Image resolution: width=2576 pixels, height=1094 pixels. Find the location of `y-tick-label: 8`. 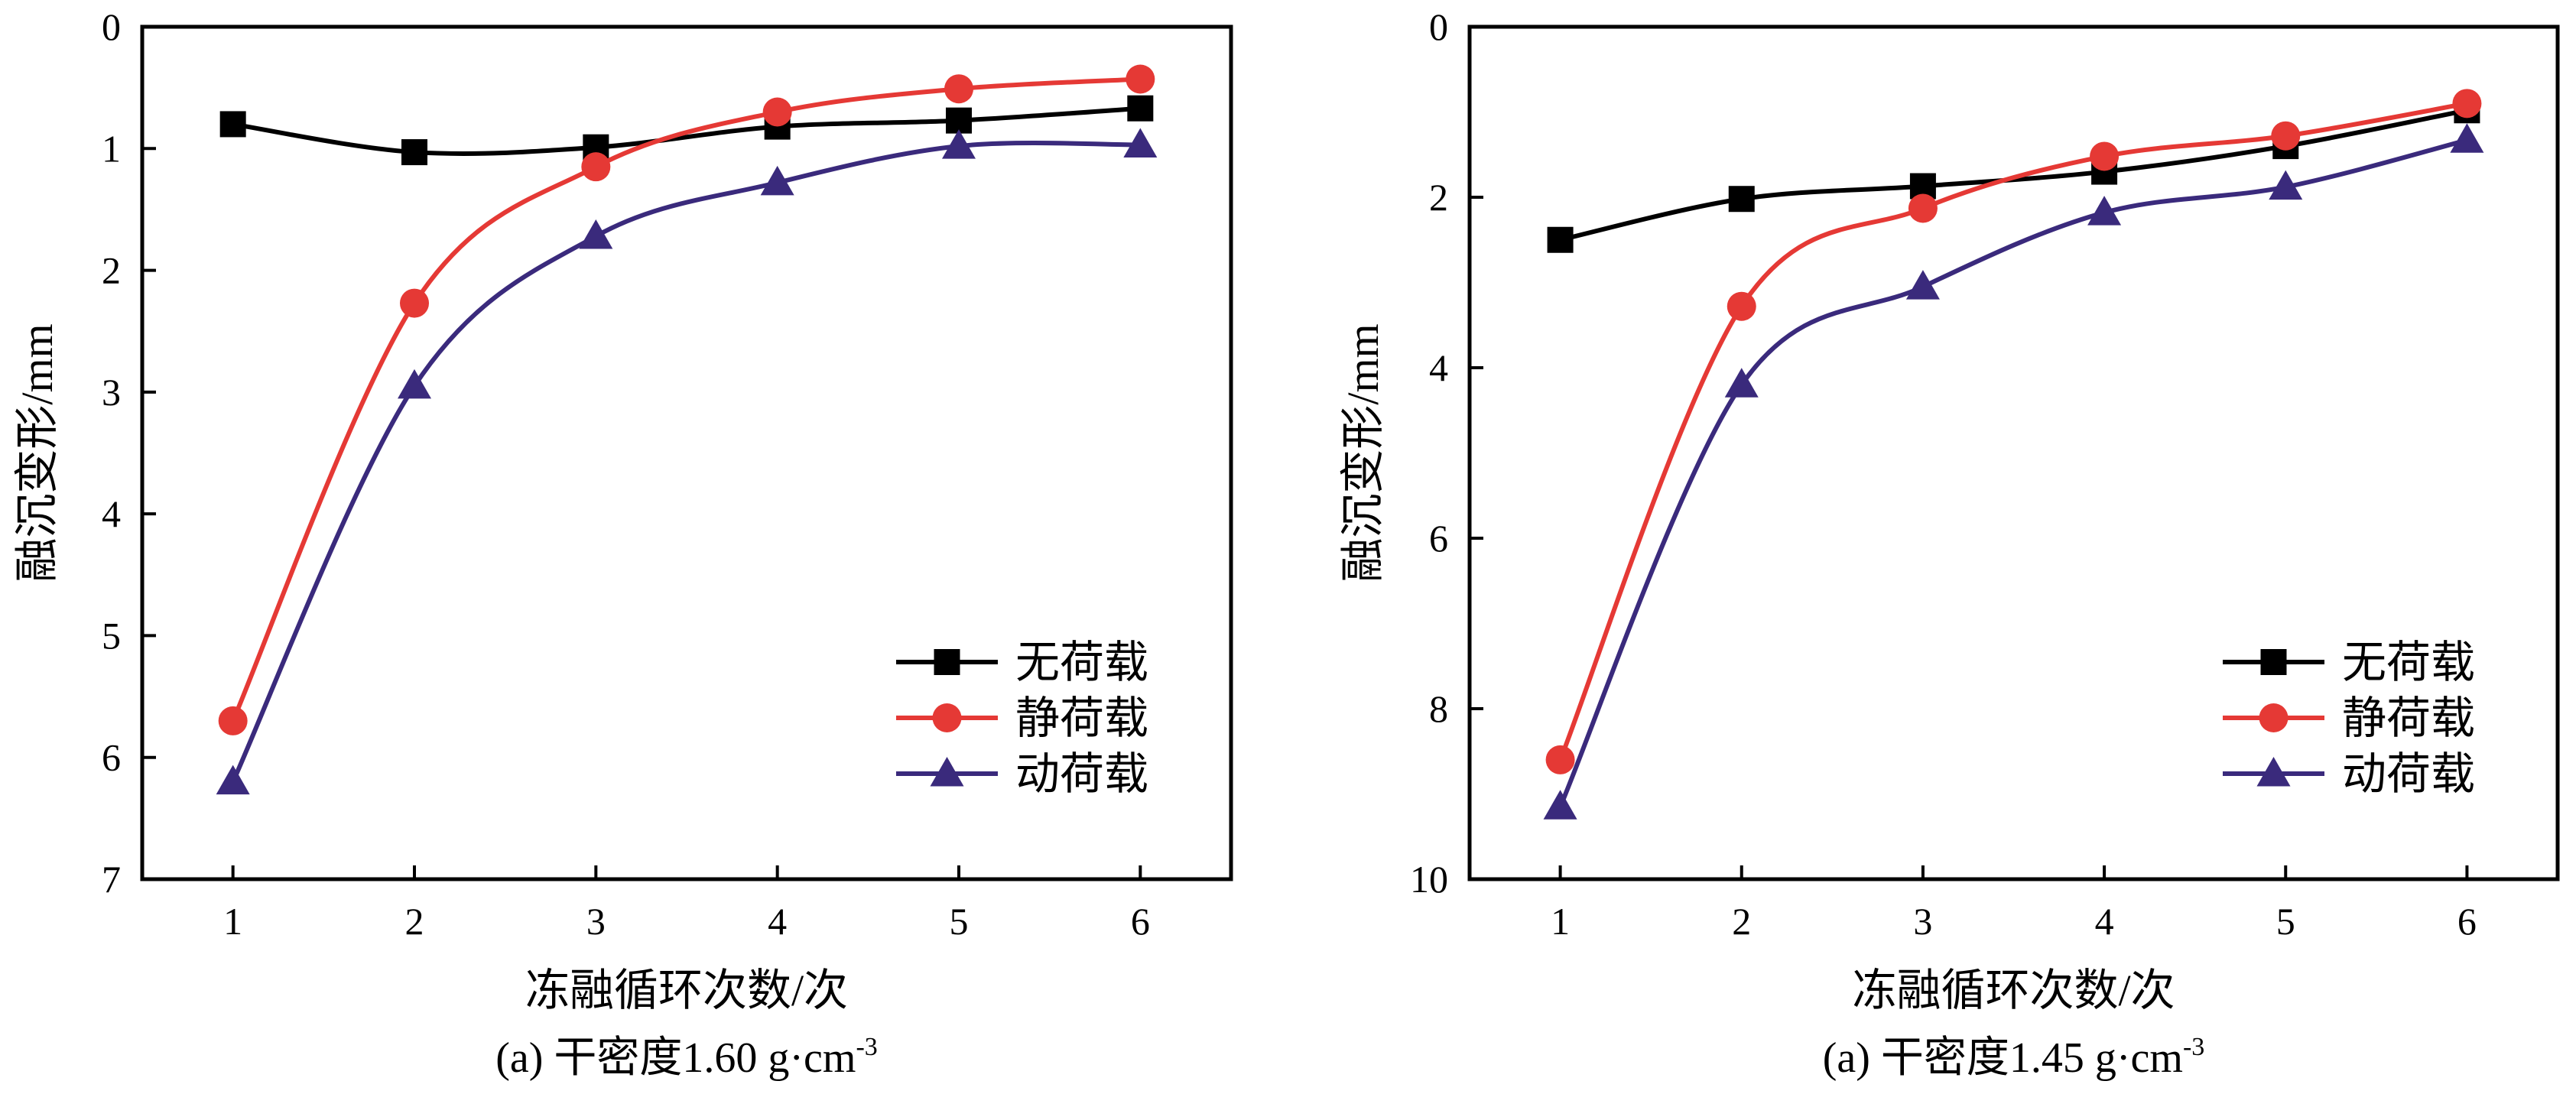

y-tick-label: 8 is located at coordinates (1439, 708).